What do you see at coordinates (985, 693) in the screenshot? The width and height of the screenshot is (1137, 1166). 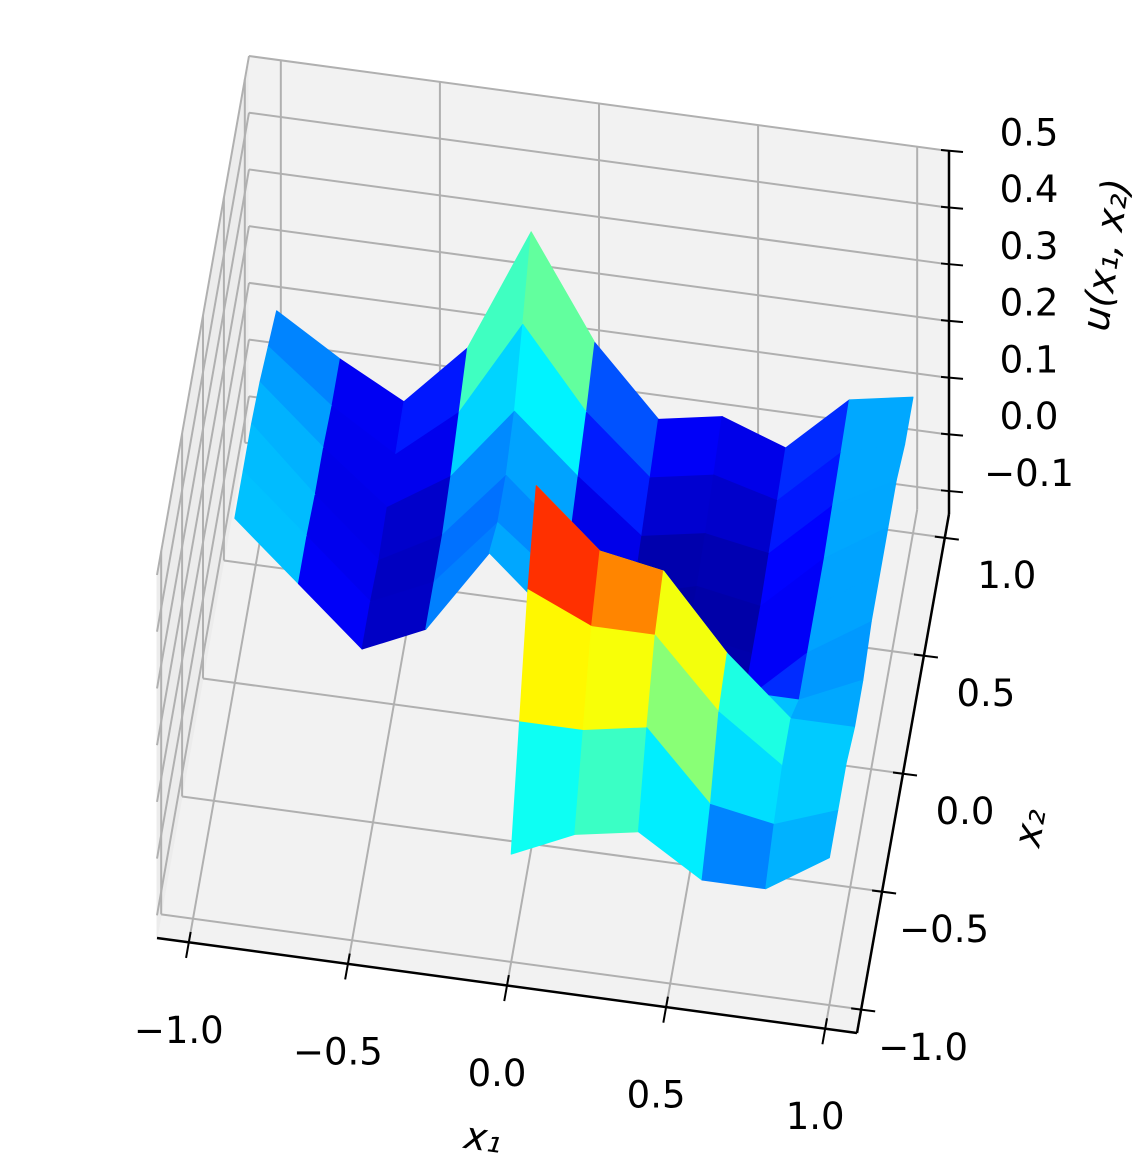 I see `y-tick-label: 0.5` at bounding box center [985, 693].